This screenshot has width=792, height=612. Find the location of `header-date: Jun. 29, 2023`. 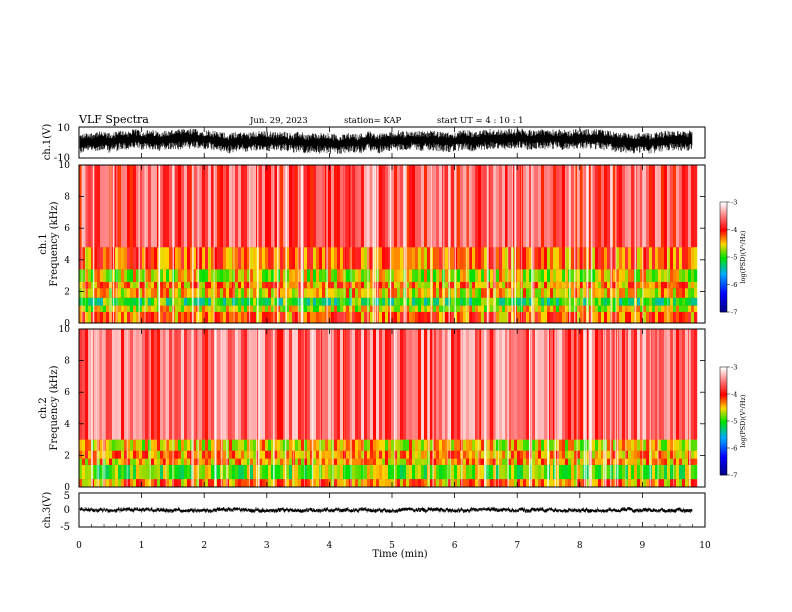

header-date: Jun. 29, 2023 is located at coordinates (278, 121).